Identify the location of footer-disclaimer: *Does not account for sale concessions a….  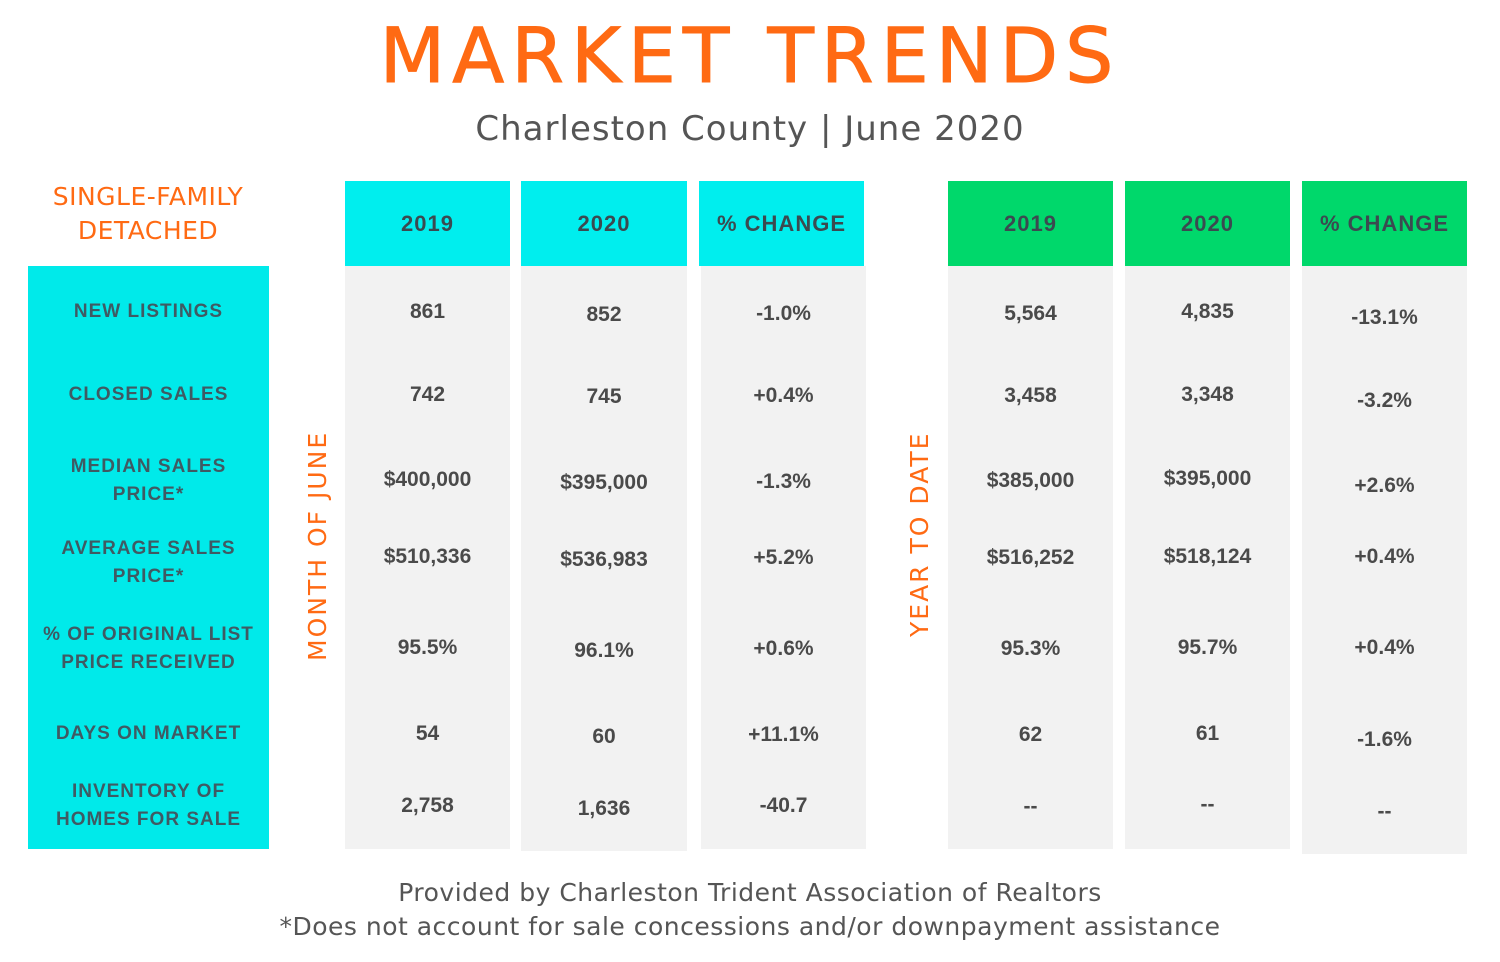
(750, 926).